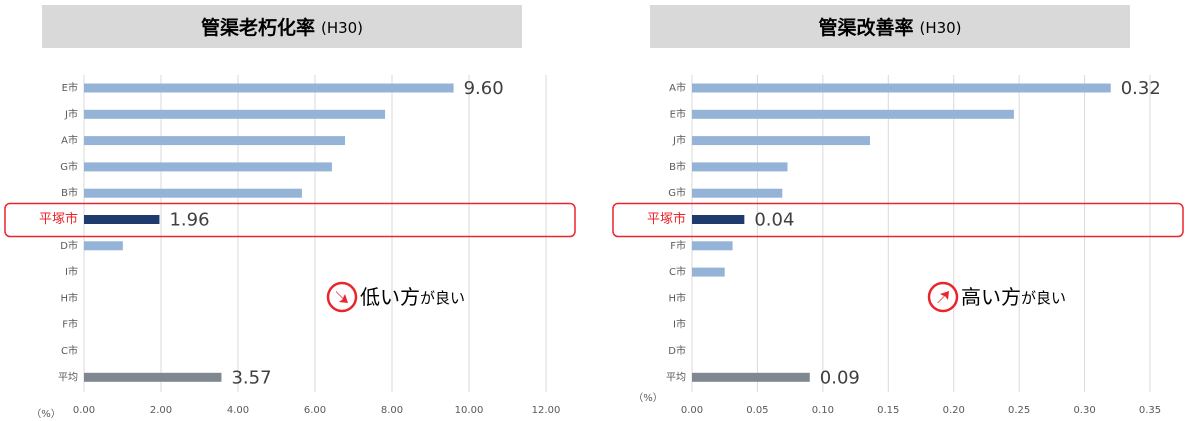 The image size is (1189, 421). Describe the element at coordinates (1084, 410) in the screenshot. I see `x-tick-label: 0.30` at that location.